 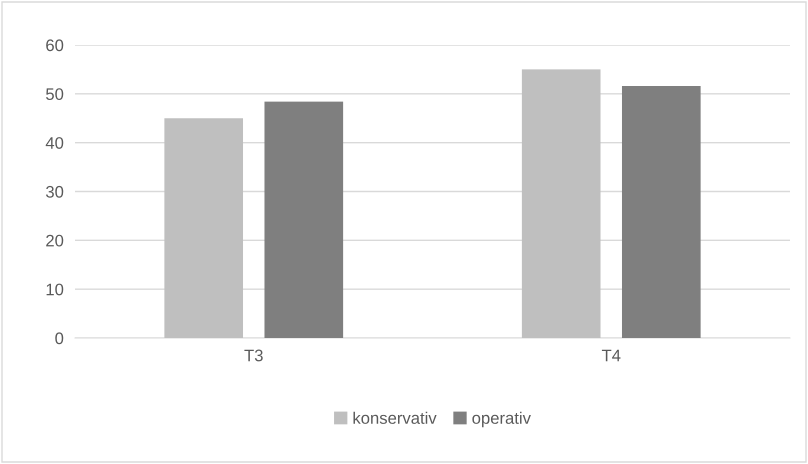 I want to click on y-tick-label: 30, so click(x=55, y=192).